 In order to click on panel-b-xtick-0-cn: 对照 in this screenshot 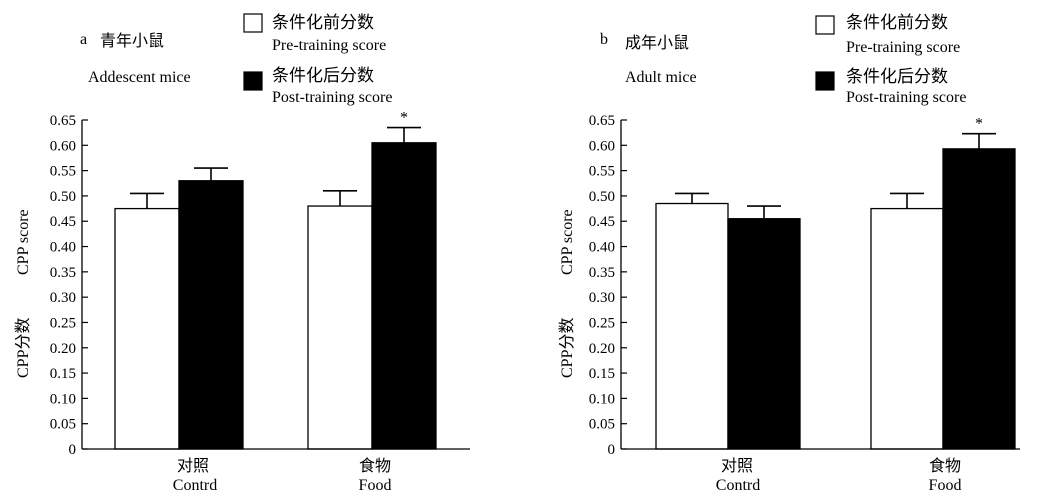, I will do `click(737, 466)`.